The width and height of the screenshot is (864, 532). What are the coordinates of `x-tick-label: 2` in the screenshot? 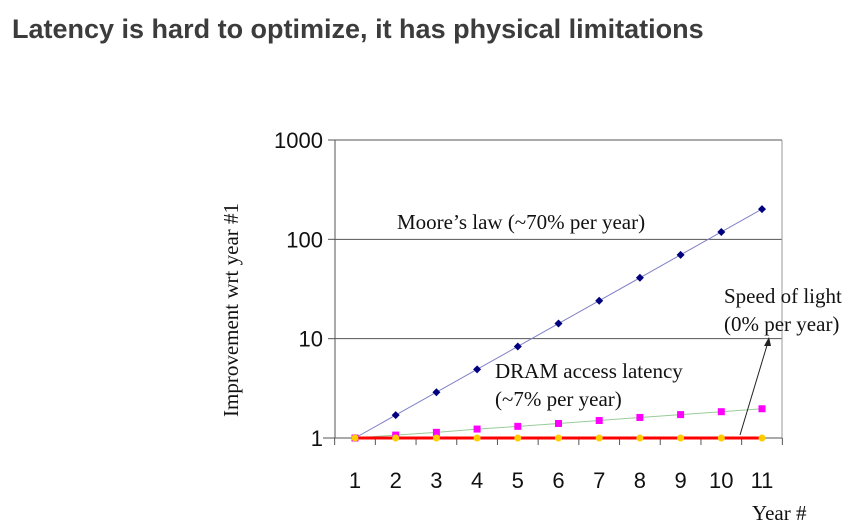 It's located at (396, 480).